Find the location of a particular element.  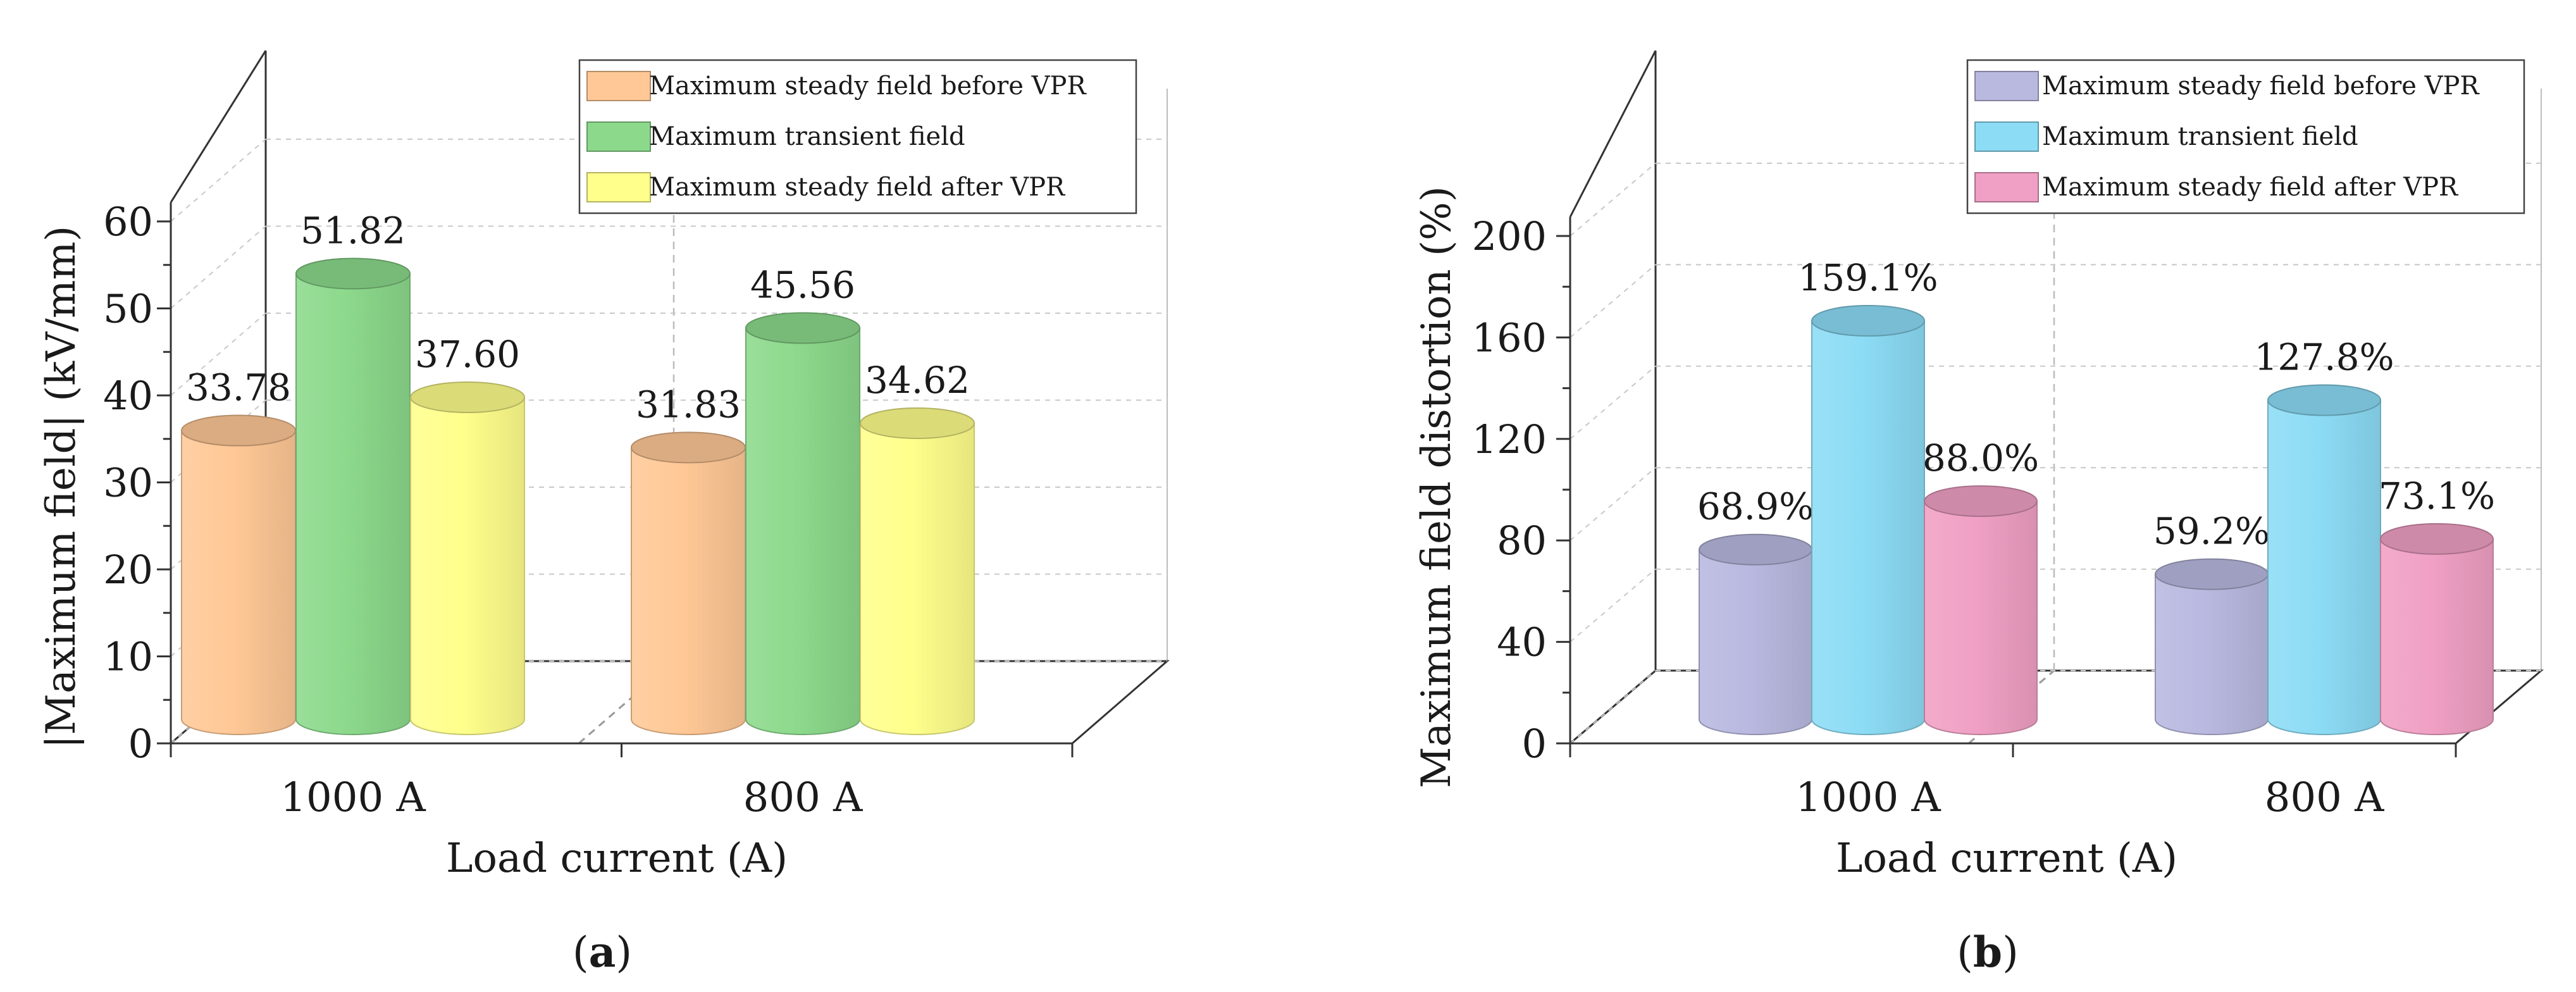

y-tick-label: 80 is located at coordinates (1522, 541).